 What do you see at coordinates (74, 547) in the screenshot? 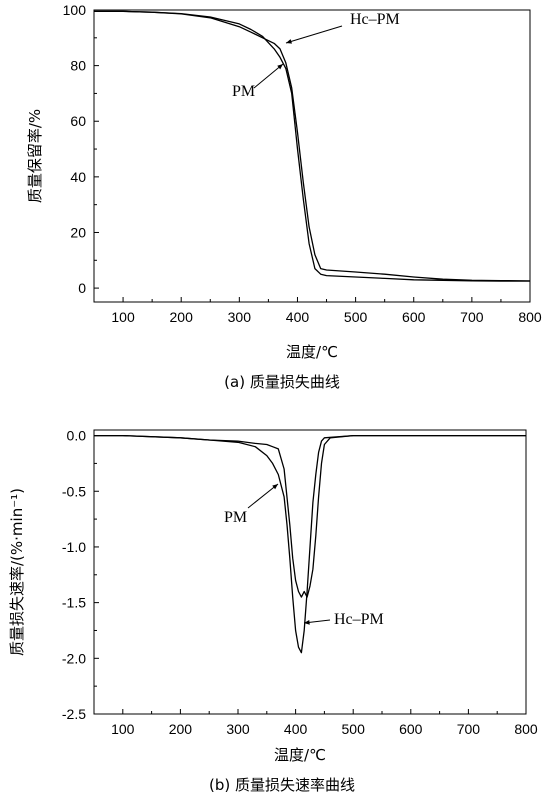
I see `chart-b-ytick-label: -1.0` at bounding box center [74, 547].